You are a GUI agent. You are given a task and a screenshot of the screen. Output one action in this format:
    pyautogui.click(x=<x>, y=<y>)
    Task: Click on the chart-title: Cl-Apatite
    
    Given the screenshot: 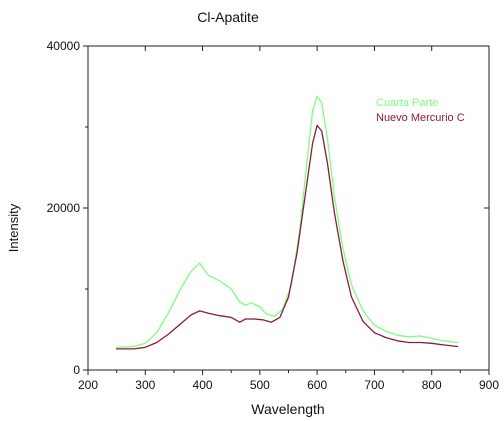 What is the action you would take?
    pyautogui.click(x=228, y=17)
    